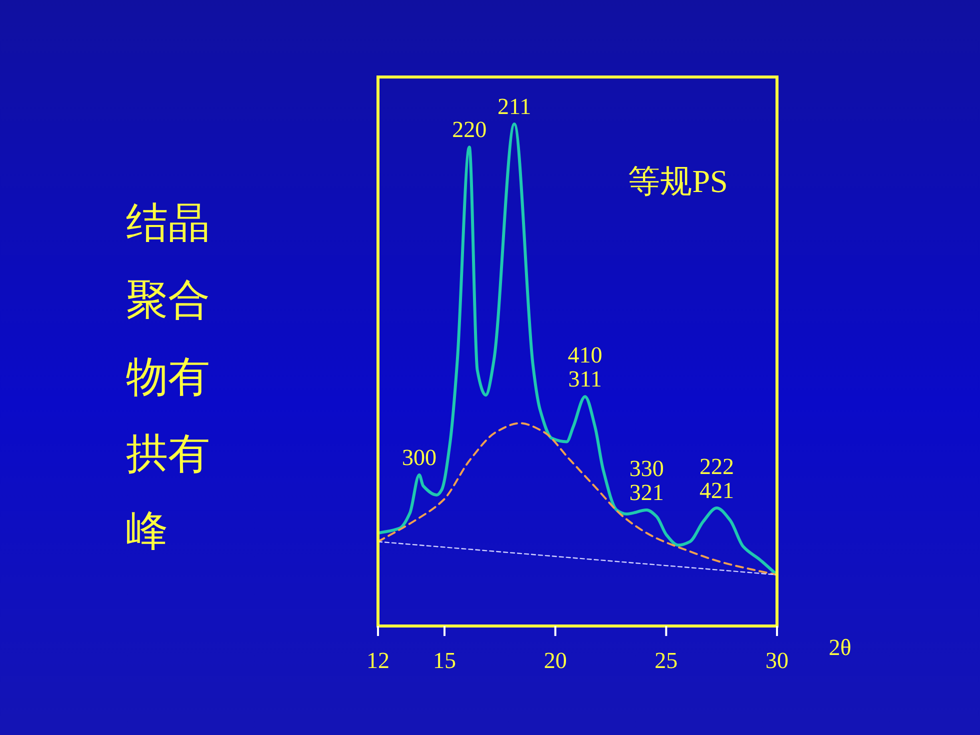 This screenshot has width=980, height=735. Describe the element at coordinates (469, 129) in the screenshot. I see `annotation: 220` at that location.